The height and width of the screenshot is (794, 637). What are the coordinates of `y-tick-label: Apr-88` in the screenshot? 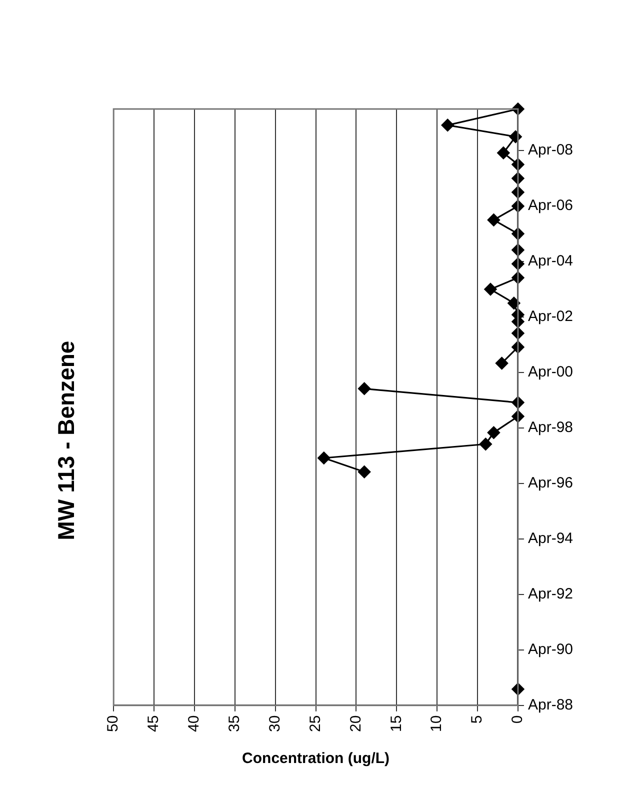 It's located at (551, 705).